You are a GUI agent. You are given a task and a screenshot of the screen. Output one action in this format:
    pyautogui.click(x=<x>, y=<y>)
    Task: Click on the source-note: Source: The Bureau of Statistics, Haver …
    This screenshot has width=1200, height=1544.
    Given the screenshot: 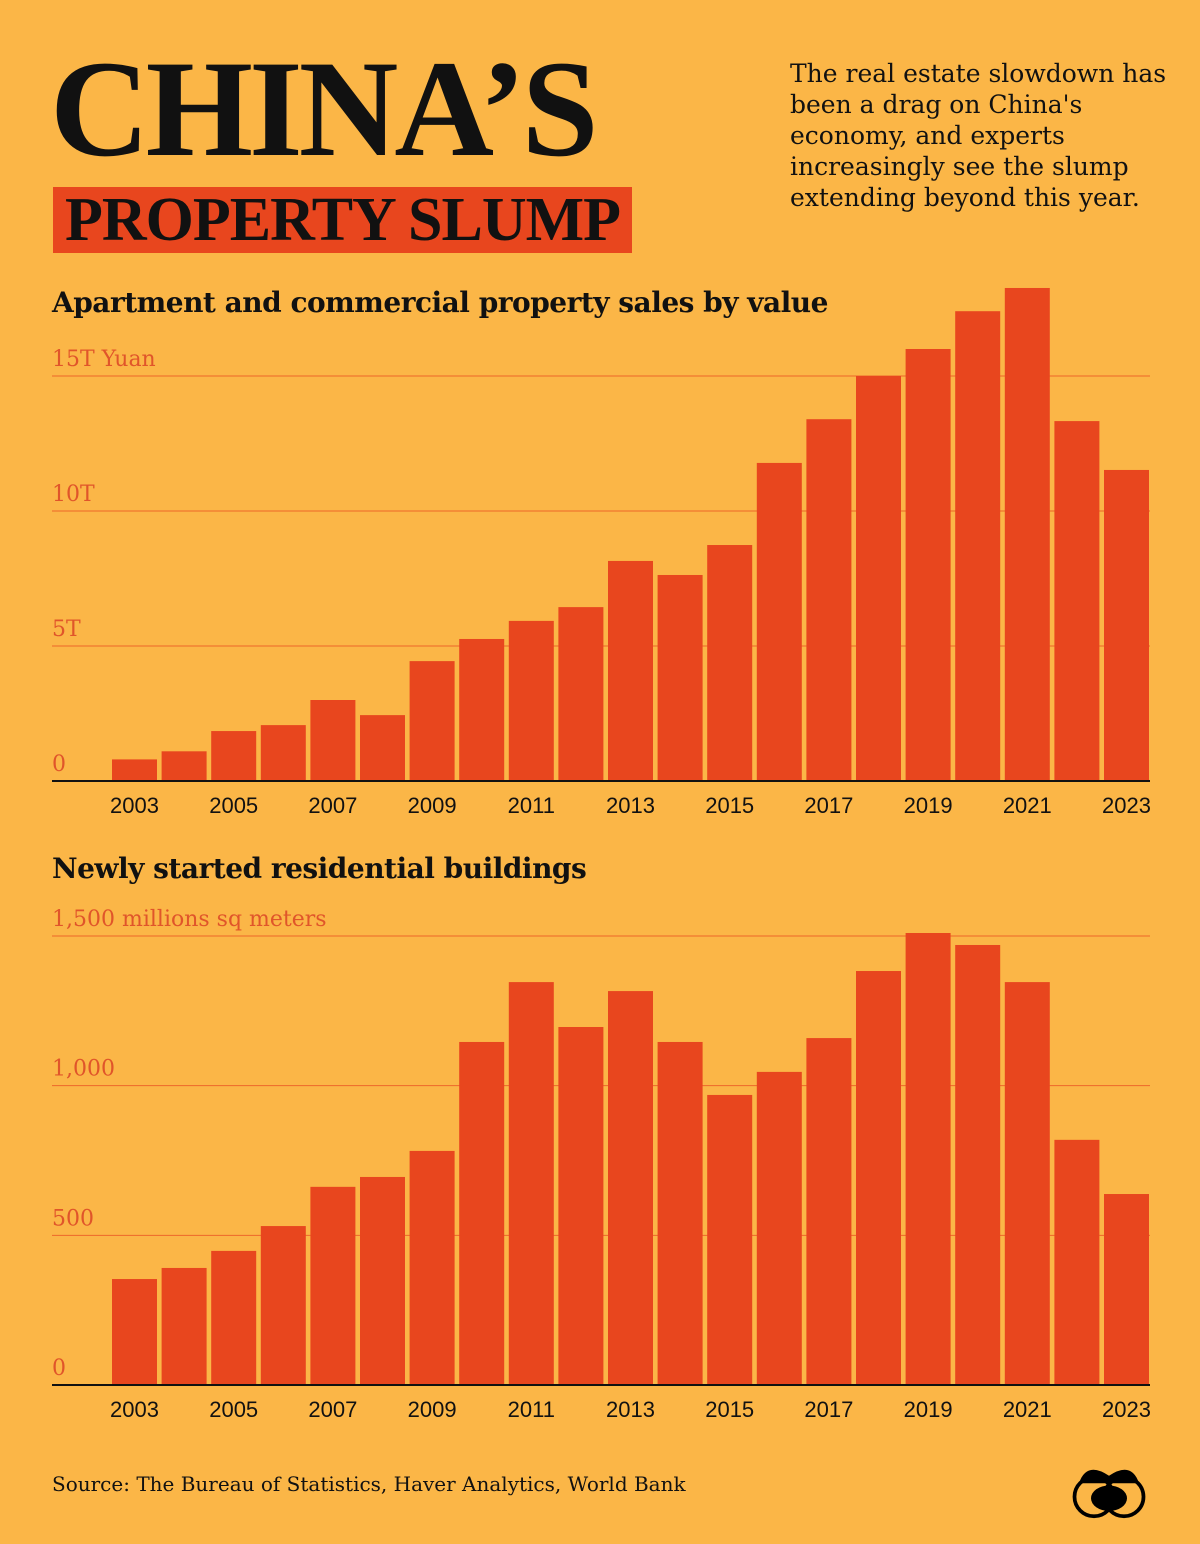 What is the action you would take?
    pyautogui.click(x=369, y=1484)
    